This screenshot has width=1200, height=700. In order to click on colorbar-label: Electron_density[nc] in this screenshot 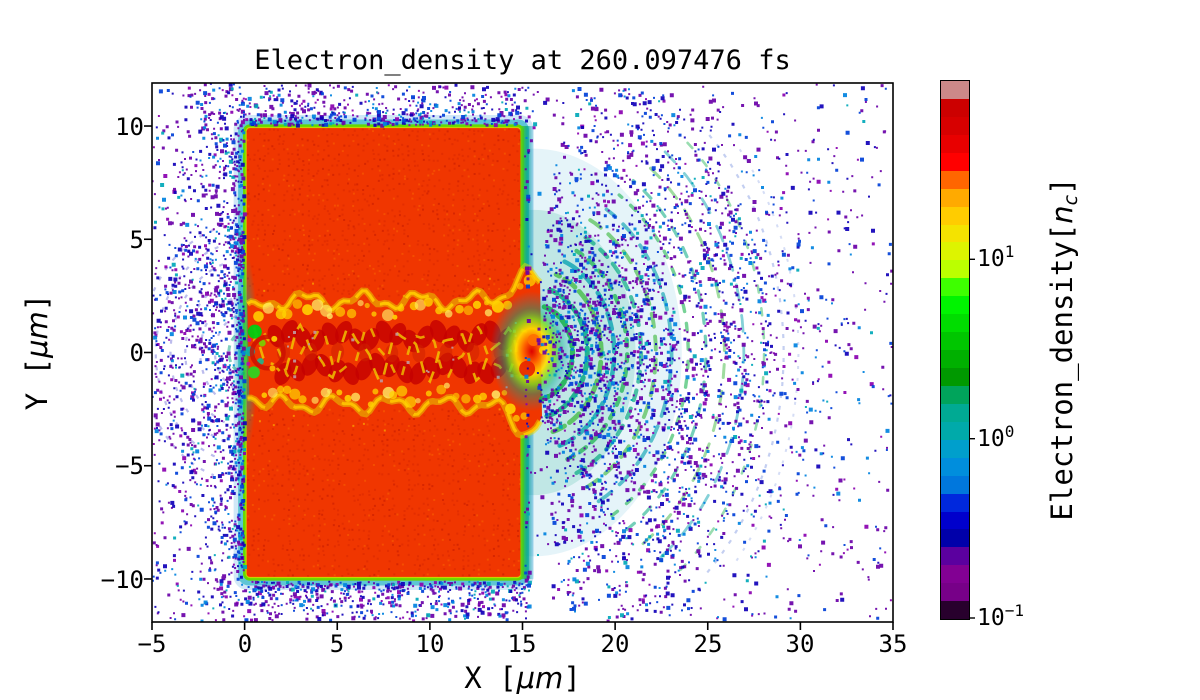, I will do `click(1063, 349)`.